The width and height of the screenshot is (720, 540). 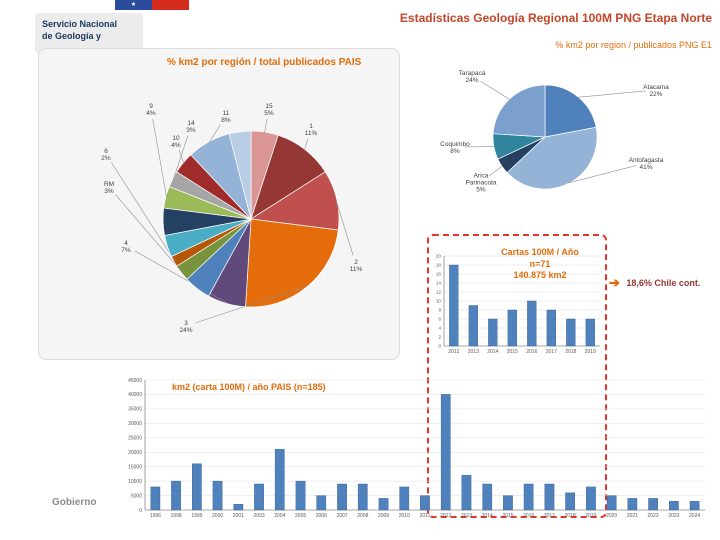 What do you see at coordinates (633, 45) in the screenshot?
I see `pie-png-title: % km2 por region / publicados PNG E1` at bounding box center [633, 45].